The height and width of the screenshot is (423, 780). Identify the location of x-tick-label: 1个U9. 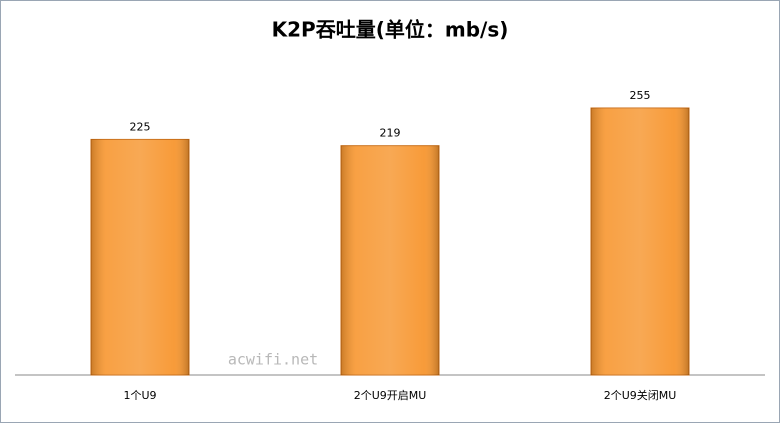
(139, 395).